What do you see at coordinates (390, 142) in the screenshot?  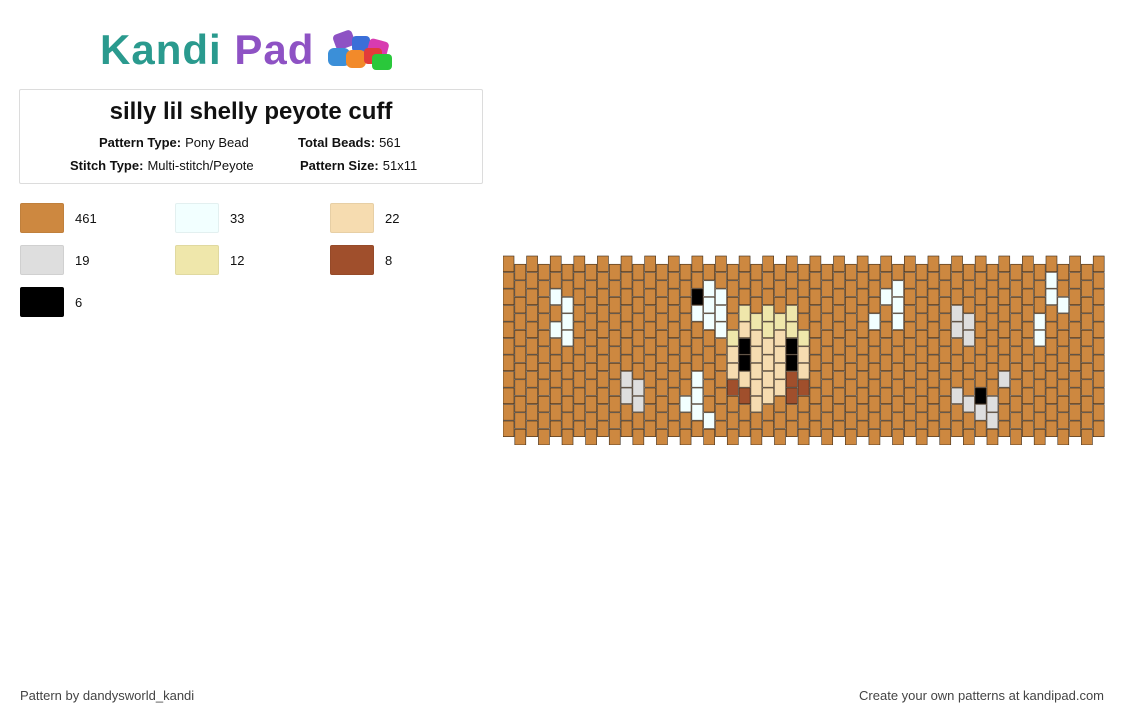 I see `total-beads-value: 561` at bounding box center [390, 142].